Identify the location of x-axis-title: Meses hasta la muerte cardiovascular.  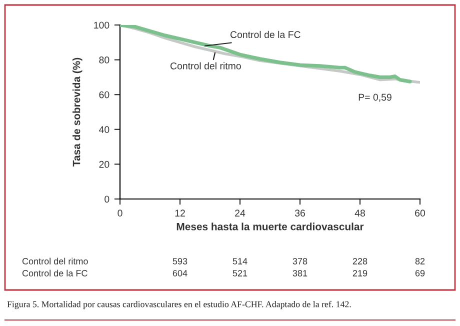
(270, 226).